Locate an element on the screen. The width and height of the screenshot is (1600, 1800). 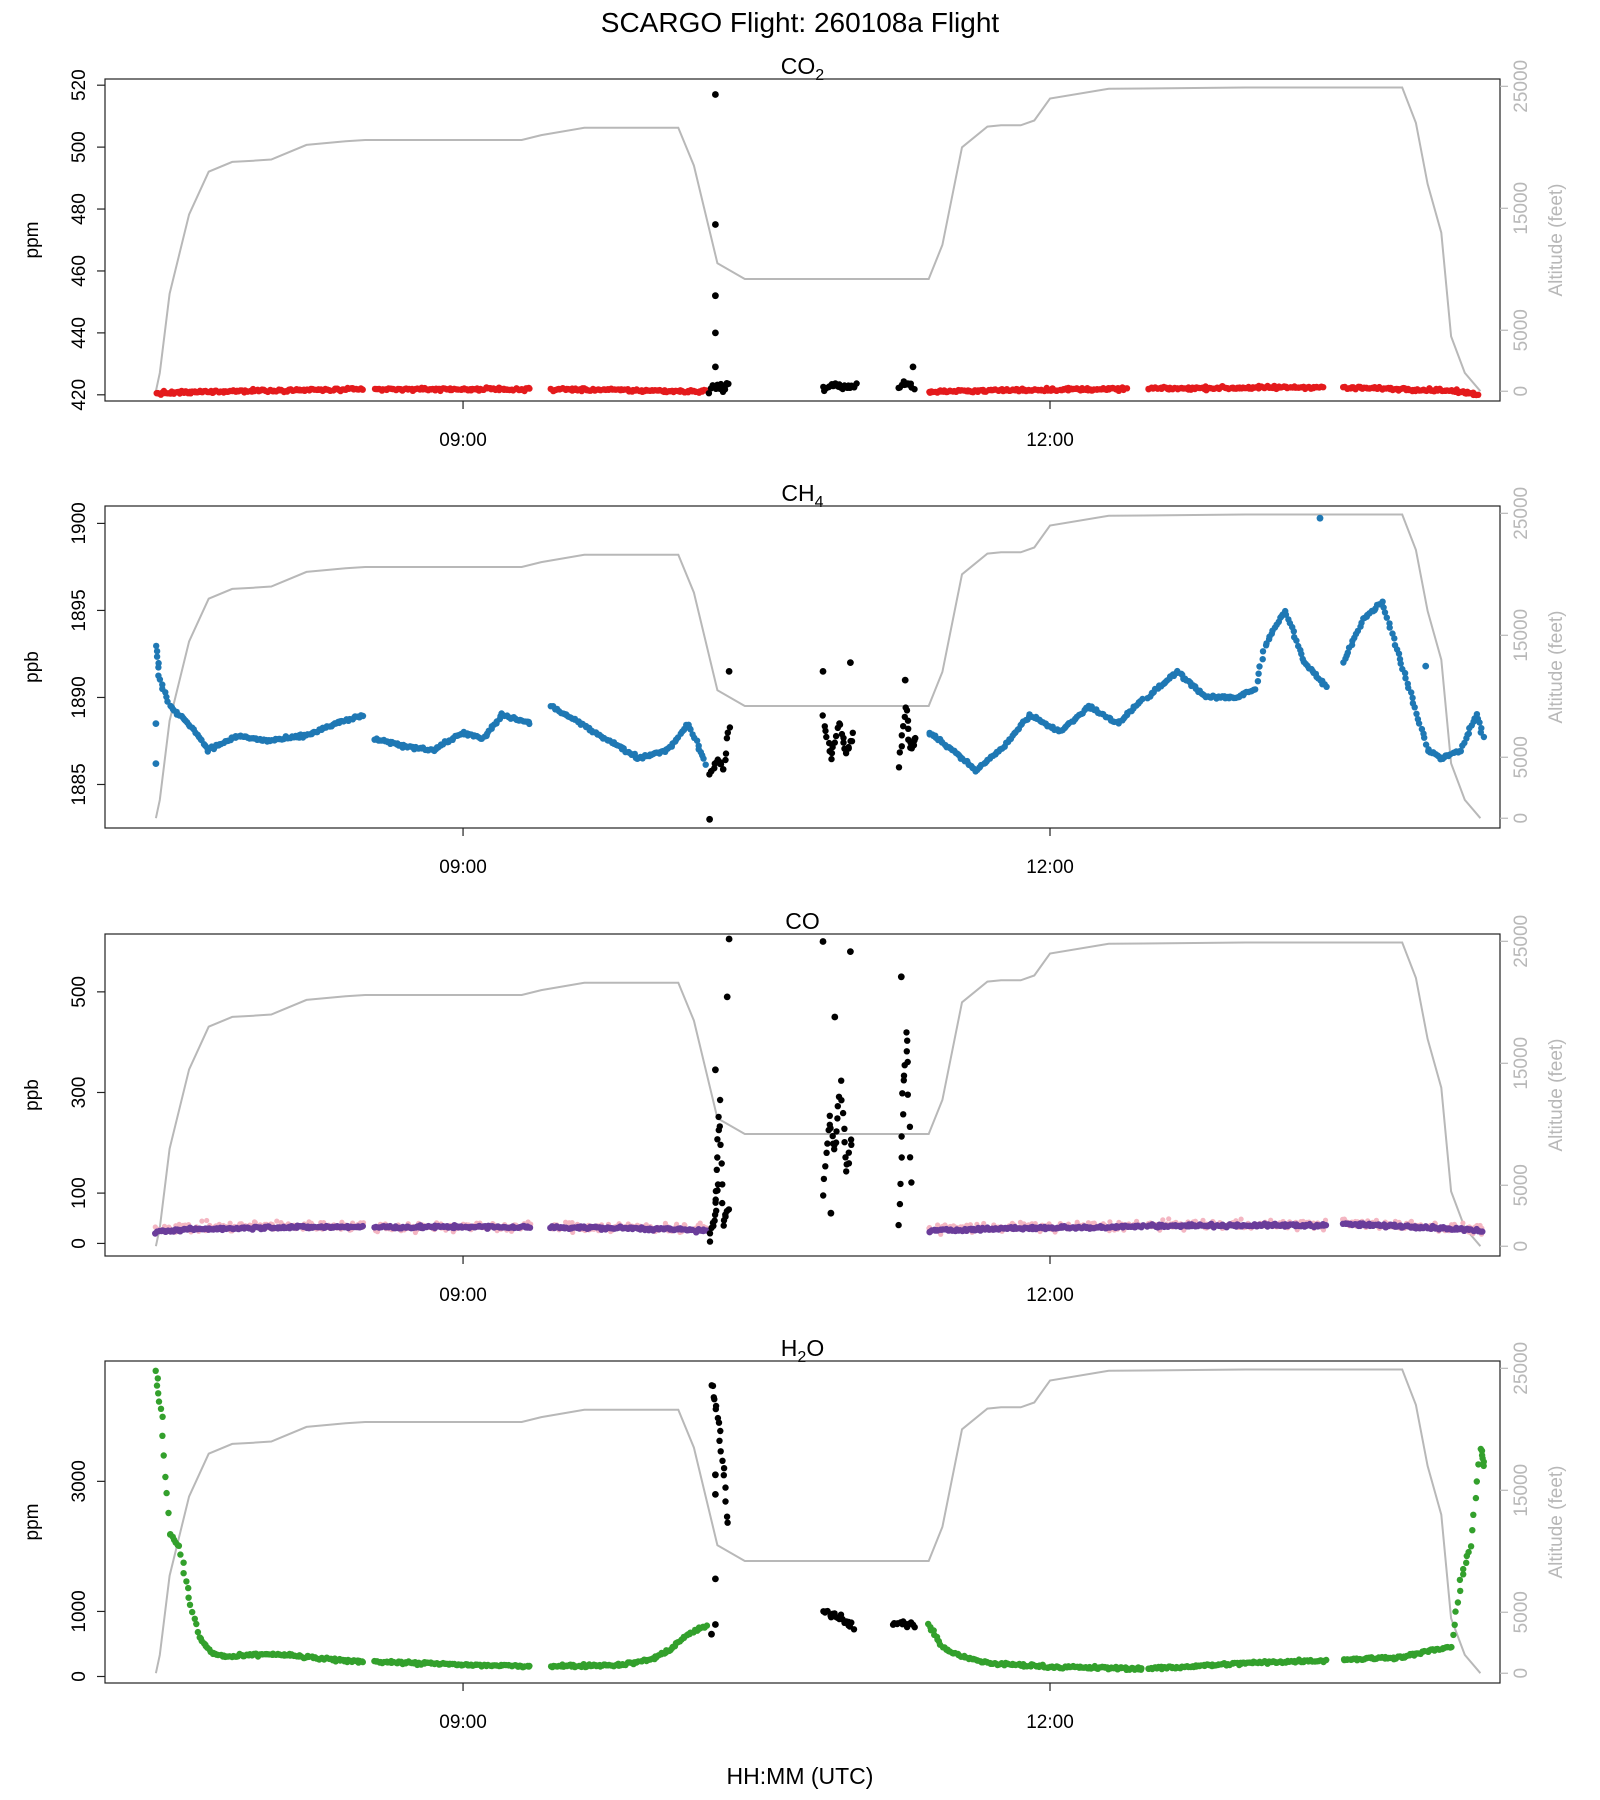
y-tick-label: 1895 is located at coordinates (79, 610).